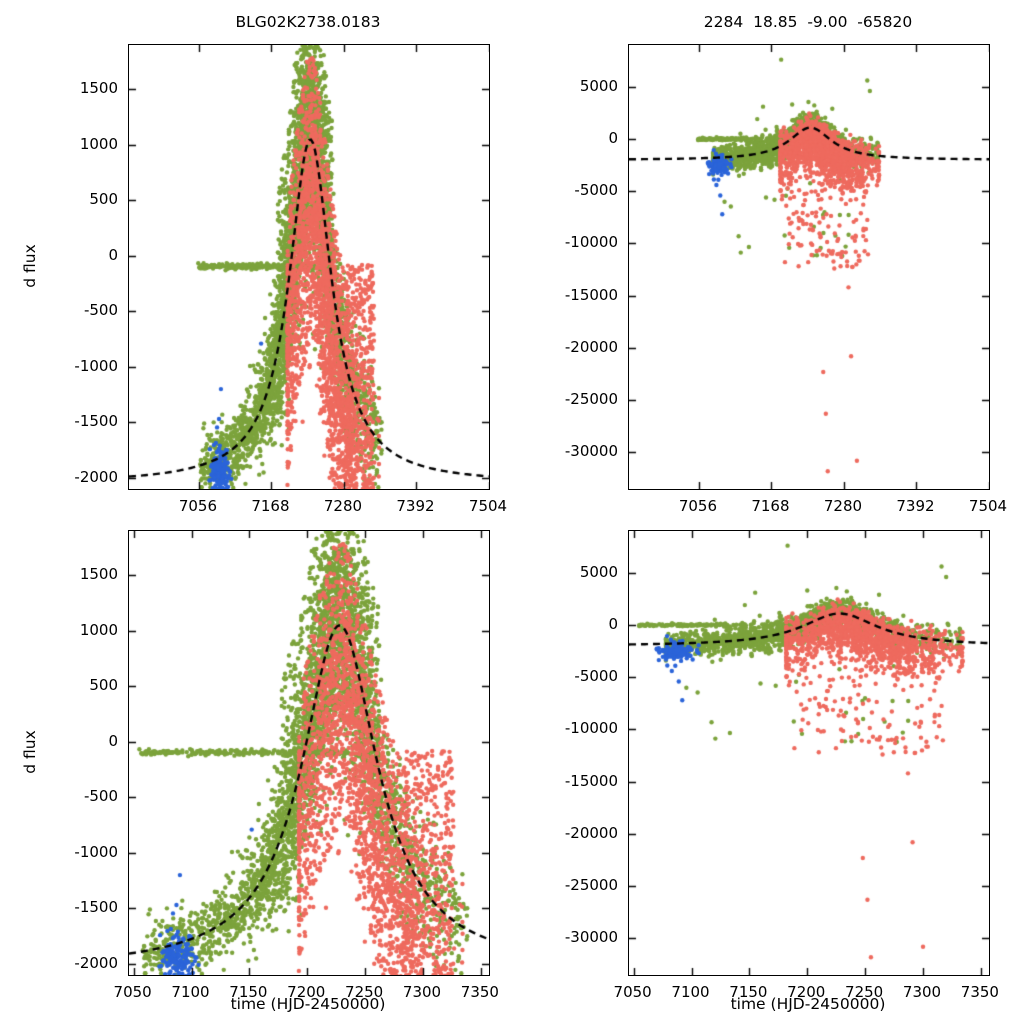 The height and width of the screenshot is (1024, 1024). What do you see at coordinates (308, 1004) in the screenshot?
I see `x-axis-label-bottom-left: time (HJD-2450000)` at bounding box center [308, 1004].